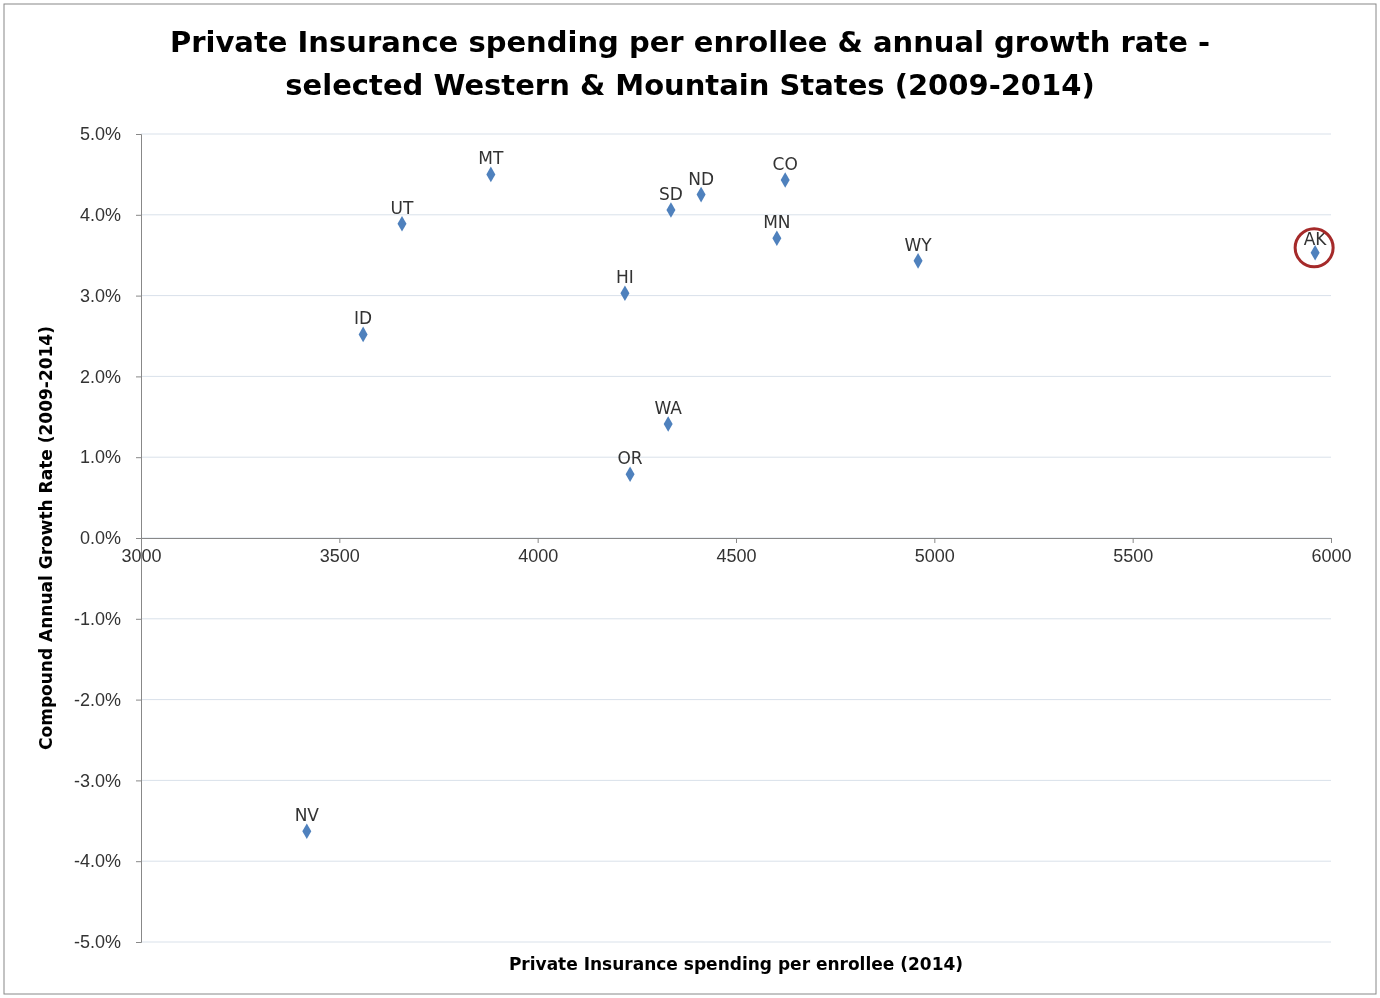  What do you see at coordinates (491, 158) in the screenshot?
I see `series-label: MT` at bounding box center [491, 158].